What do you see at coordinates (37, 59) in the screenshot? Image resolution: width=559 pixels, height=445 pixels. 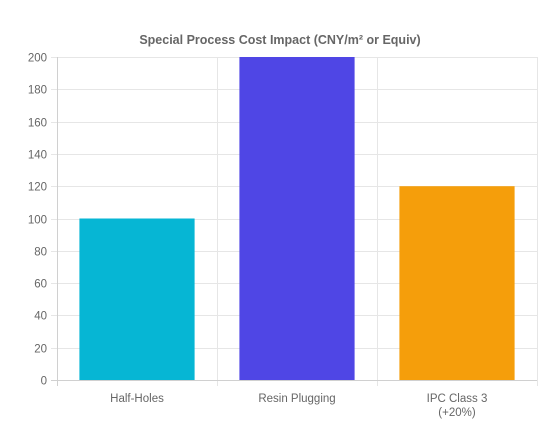 I see `y-tick-label: 200` at bounding box center [37, 59].